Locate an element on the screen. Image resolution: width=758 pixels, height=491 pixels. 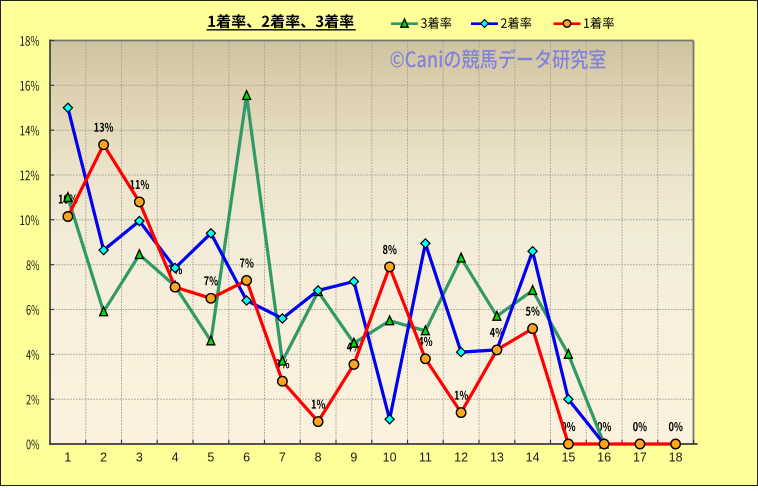
svg-text: 7 is located at coordinates (282, 457).